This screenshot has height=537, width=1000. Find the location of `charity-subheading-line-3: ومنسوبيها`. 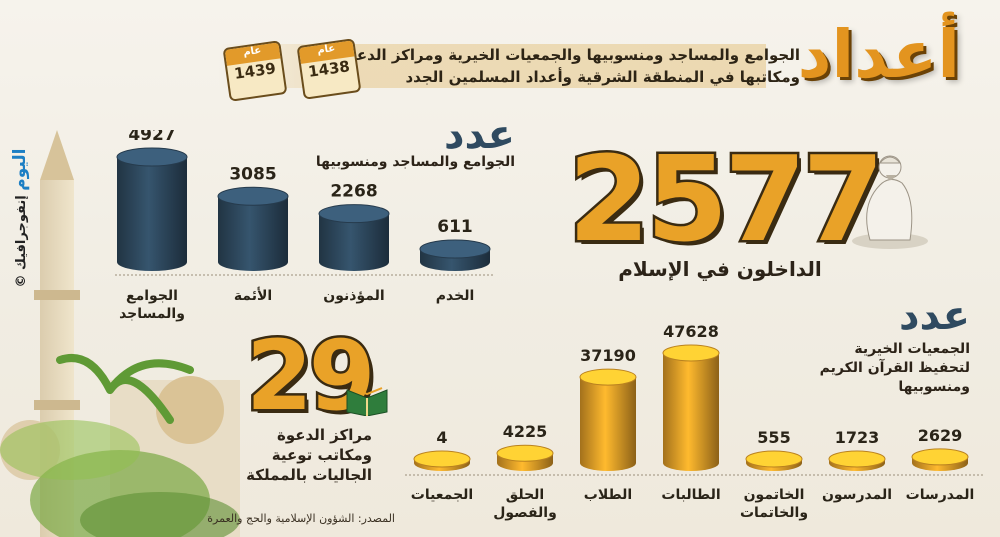

charity-subheading-line-3: ومنسوبيها is located at coordinates (934, 387).